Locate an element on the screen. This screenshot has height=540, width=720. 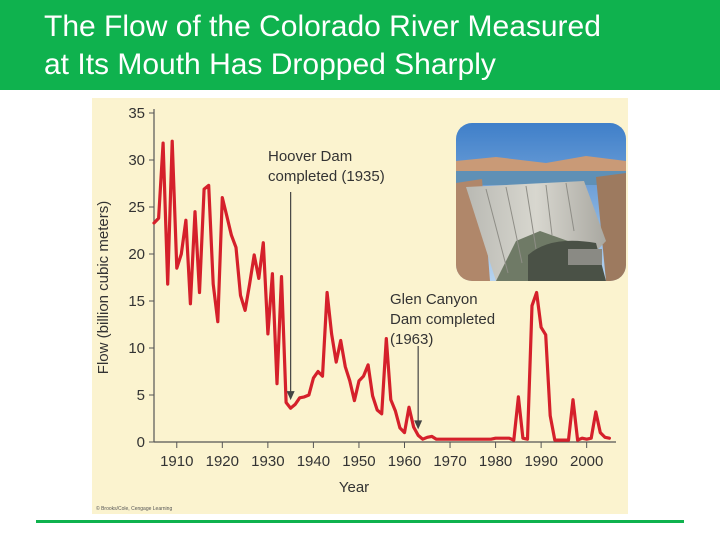
bottom-rule is located at coordinates (360, 521).